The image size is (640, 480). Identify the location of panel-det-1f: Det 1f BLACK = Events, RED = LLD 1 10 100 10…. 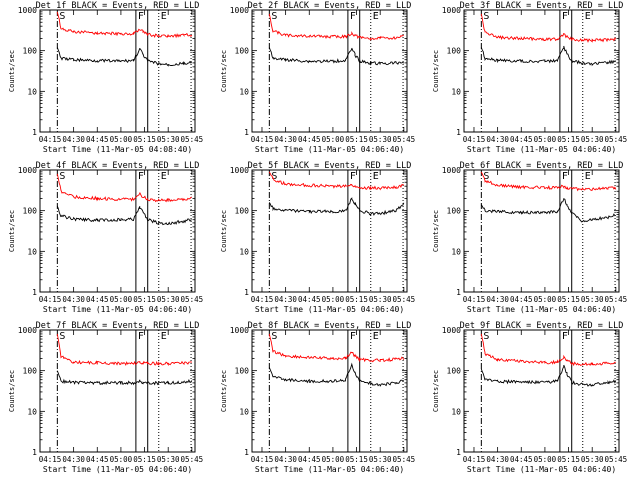
(105, 77).